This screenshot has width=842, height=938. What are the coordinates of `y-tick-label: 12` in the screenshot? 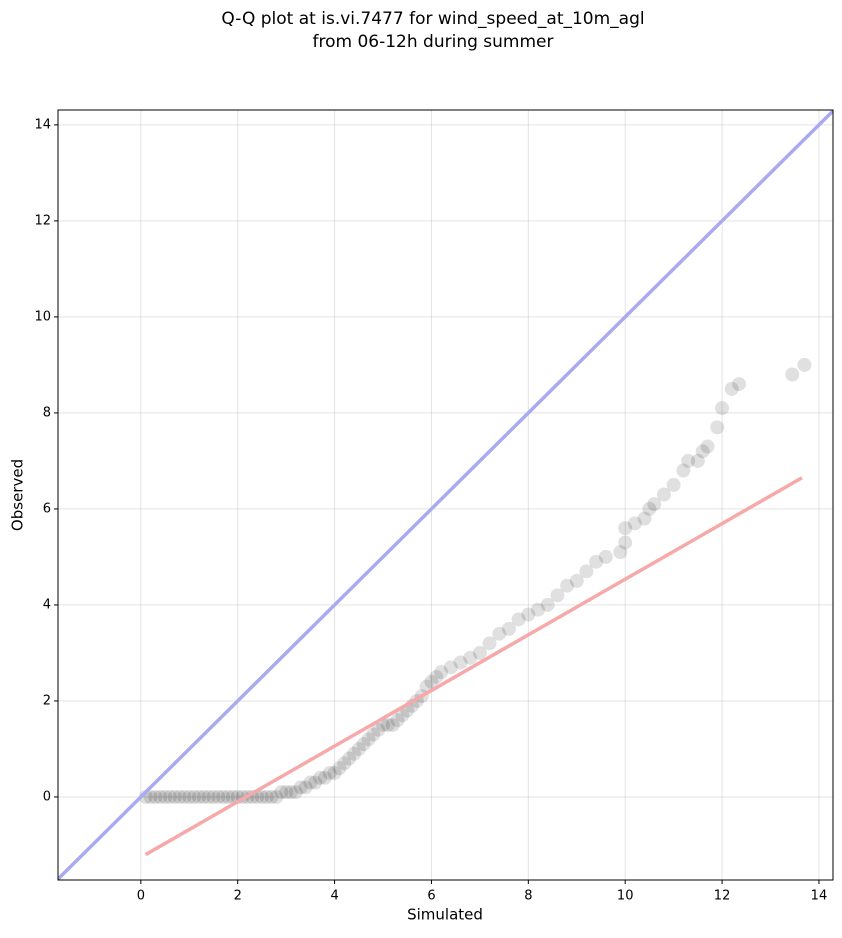 It's located at (42, 220).